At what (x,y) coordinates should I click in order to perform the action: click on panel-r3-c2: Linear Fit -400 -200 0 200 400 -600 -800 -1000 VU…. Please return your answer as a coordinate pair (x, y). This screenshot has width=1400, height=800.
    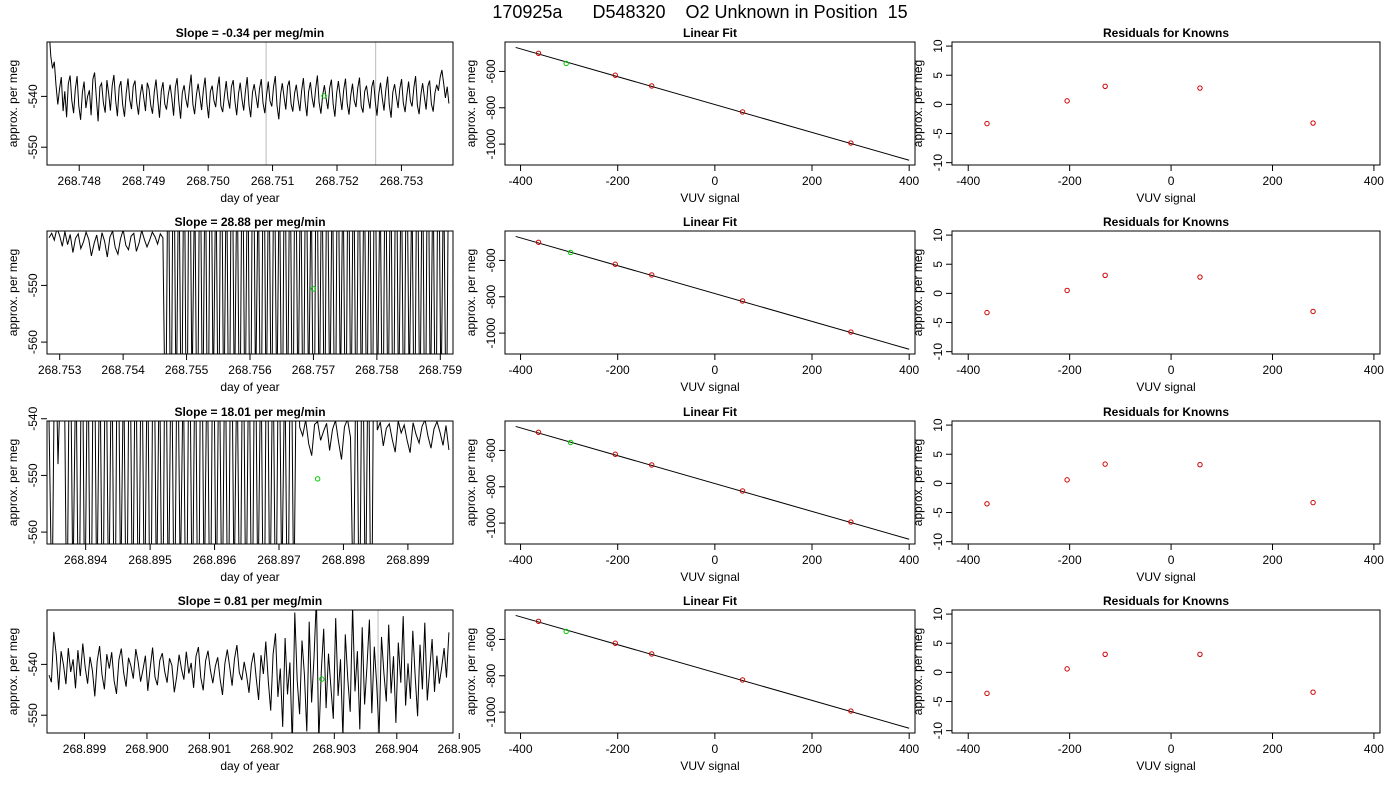
    Looking at the image, I should click on (692, 494).